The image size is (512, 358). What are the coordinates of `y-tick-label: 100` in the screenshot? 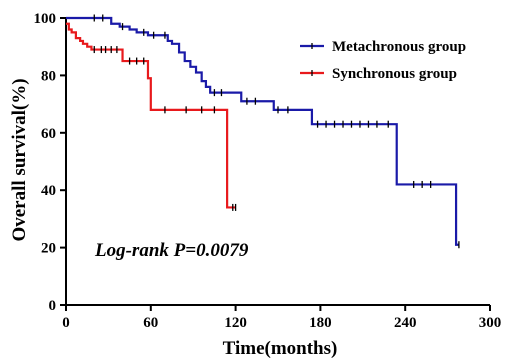 It's located at (45, 19).